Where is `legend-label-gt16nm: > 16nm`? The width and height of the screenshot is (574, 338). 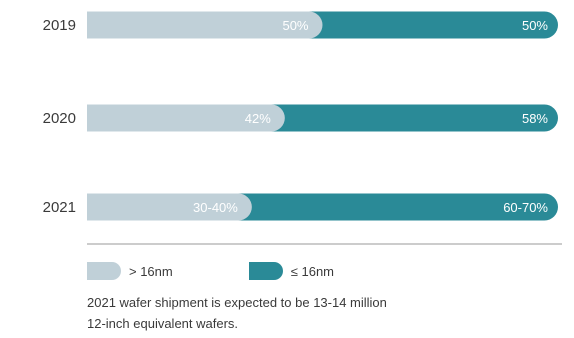
legend-label-gt16nm: > 16nm is located at coordinates (151, 271).